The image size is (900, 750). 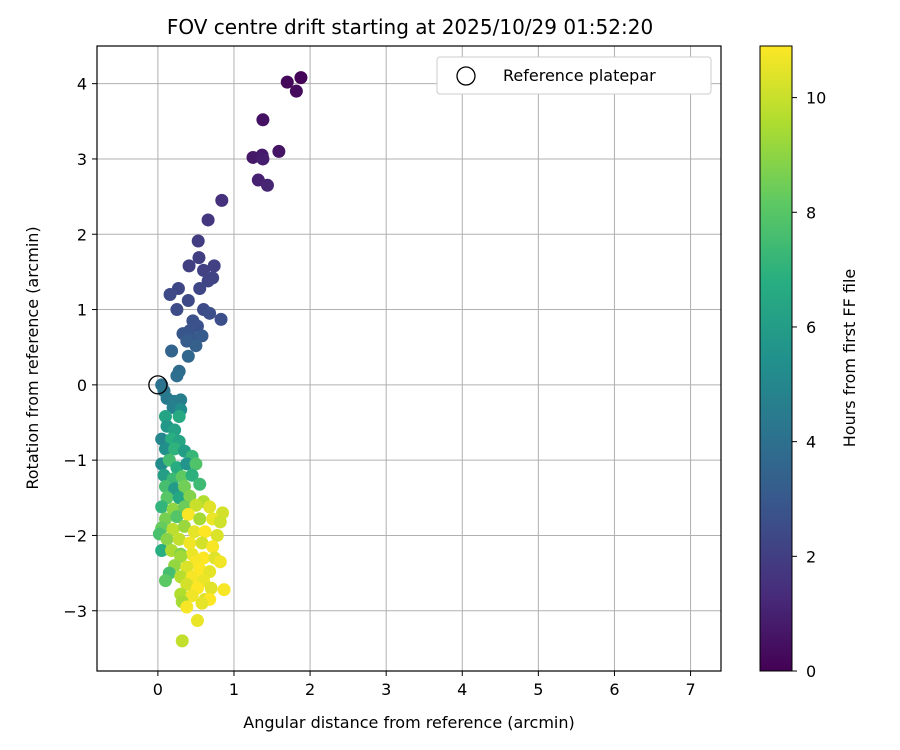 I want to click on colorbar-tick-label-4: 4, so click(x=811, y=442).